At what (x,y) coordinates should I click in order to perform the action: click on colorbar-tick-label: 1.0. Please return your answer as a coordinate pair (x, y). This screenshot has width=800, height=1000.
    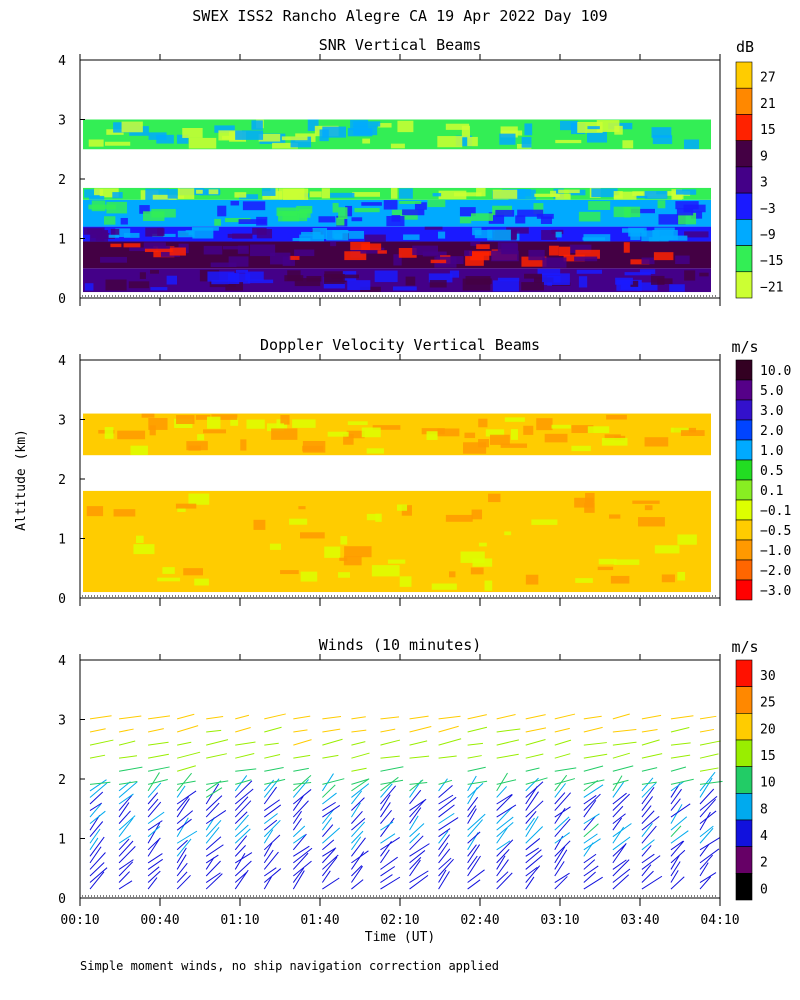
    Looking at the image, I should click on (771, 451).